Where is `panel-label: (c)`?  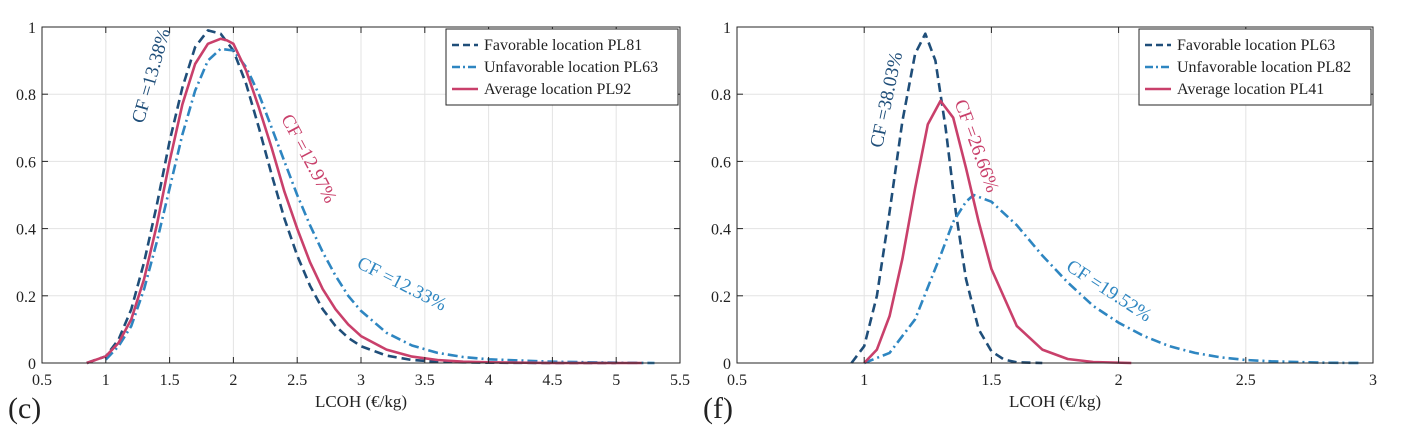
panel-label: (c) is located at coordinates (24, 408).